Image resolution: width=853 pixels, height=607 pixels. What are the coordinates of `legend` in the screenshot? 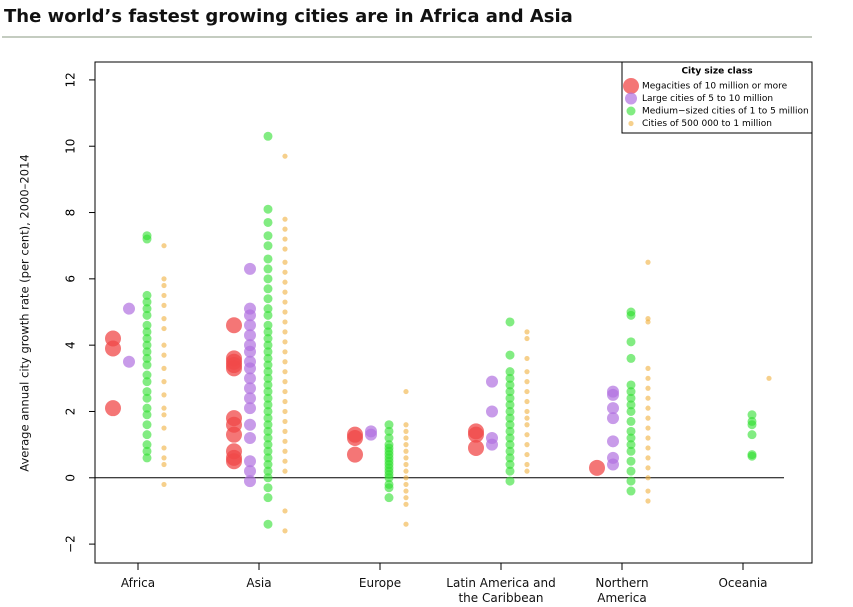 It's located at (717, 97).